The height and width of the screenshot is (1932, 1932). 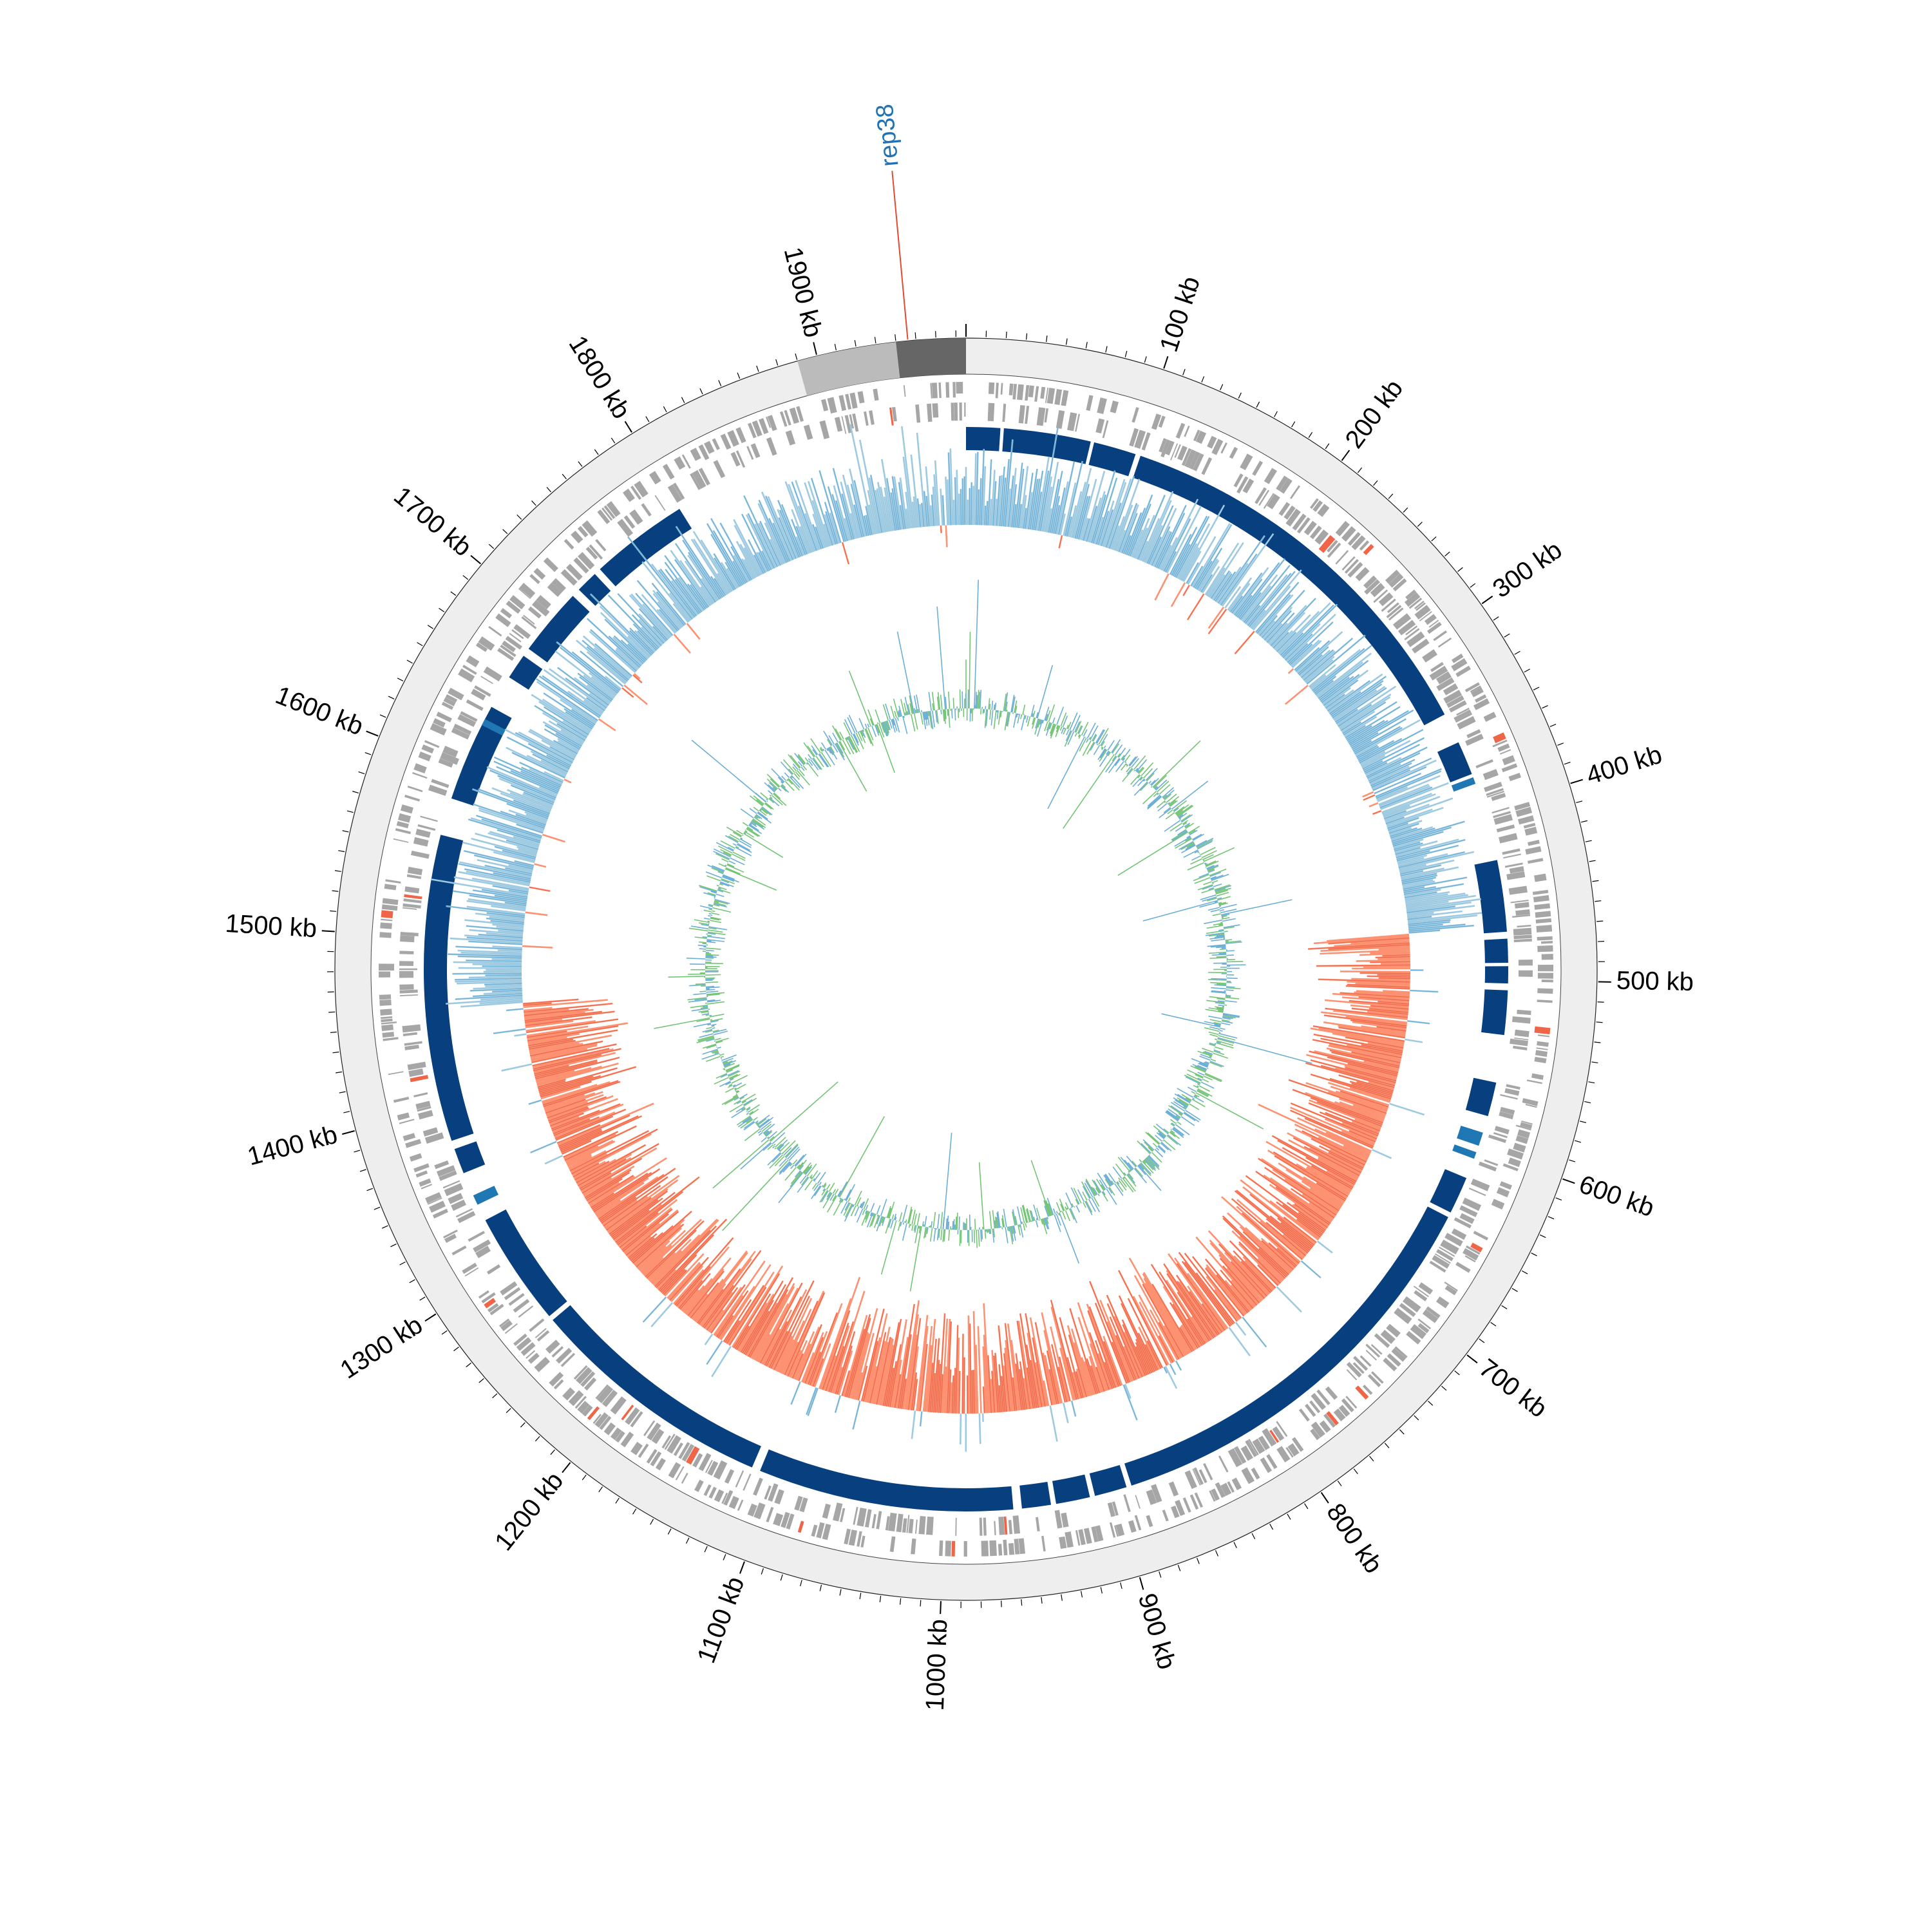 What do you see at coordinates (804, 293) in the screenshot?
I see `tick-label: 1900 kb` at bounding box center [804, 293].